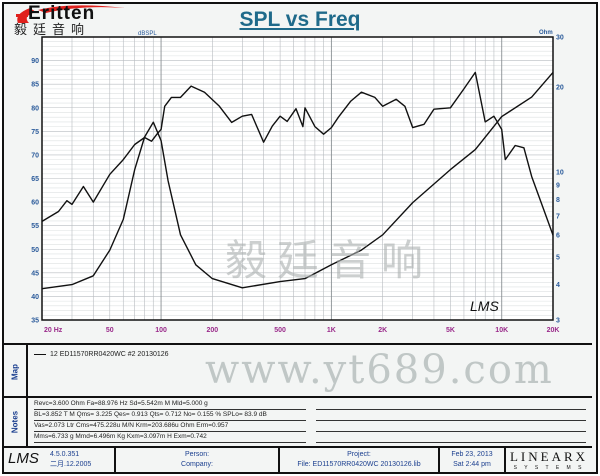 The width and height of the screenshot is (600, 476). What do you see at coordinates (147, 34) in the screenshot?
I see `y-left-axis-label: dBSPL` at bounding box center [147, 34].